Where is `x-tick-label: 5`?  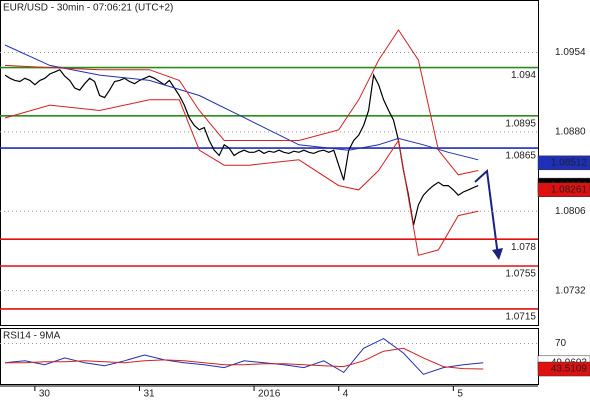 x-tick-label: 5 is located at coordinates (460, 394).